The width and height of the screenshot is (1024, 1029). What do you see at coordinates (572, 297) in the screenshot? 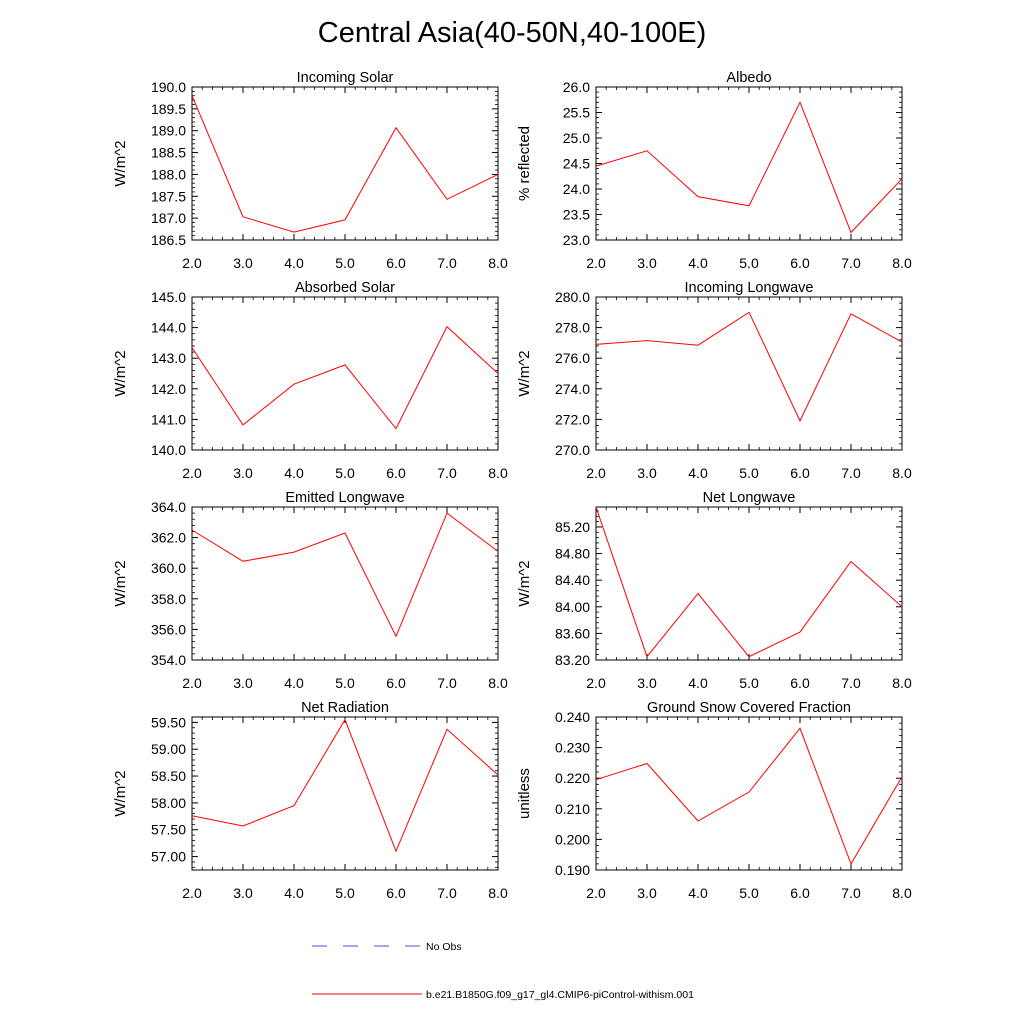
I see `y-tick-label: 280.0` at bounding box center [572, 297].